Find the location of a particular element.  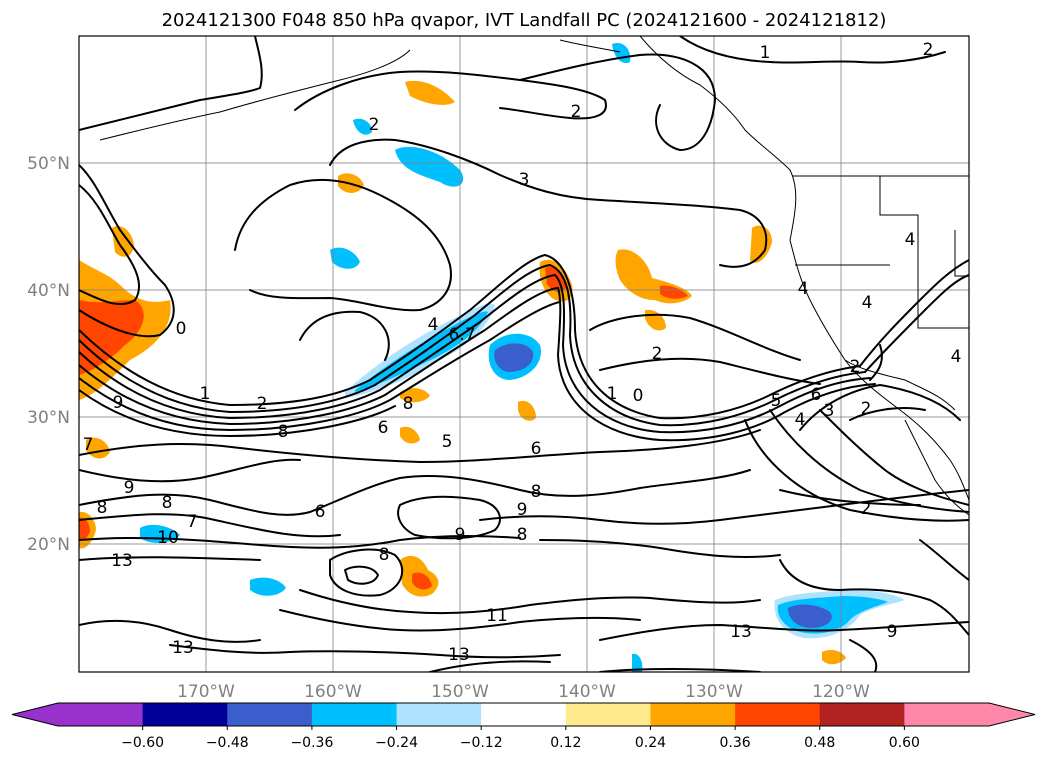

lat-label: 20°N is located at coordinates (48, 545).